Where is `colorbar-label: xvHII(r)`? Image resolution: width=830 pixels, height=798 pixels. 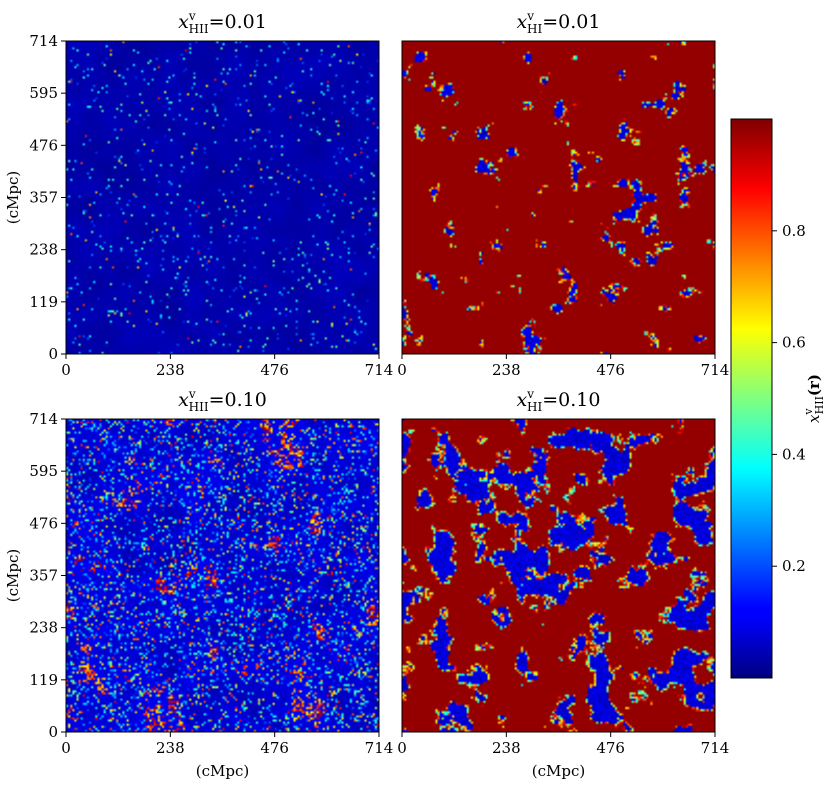
colorbar-label: xvHII(r) is located at coordinates (814, 398).